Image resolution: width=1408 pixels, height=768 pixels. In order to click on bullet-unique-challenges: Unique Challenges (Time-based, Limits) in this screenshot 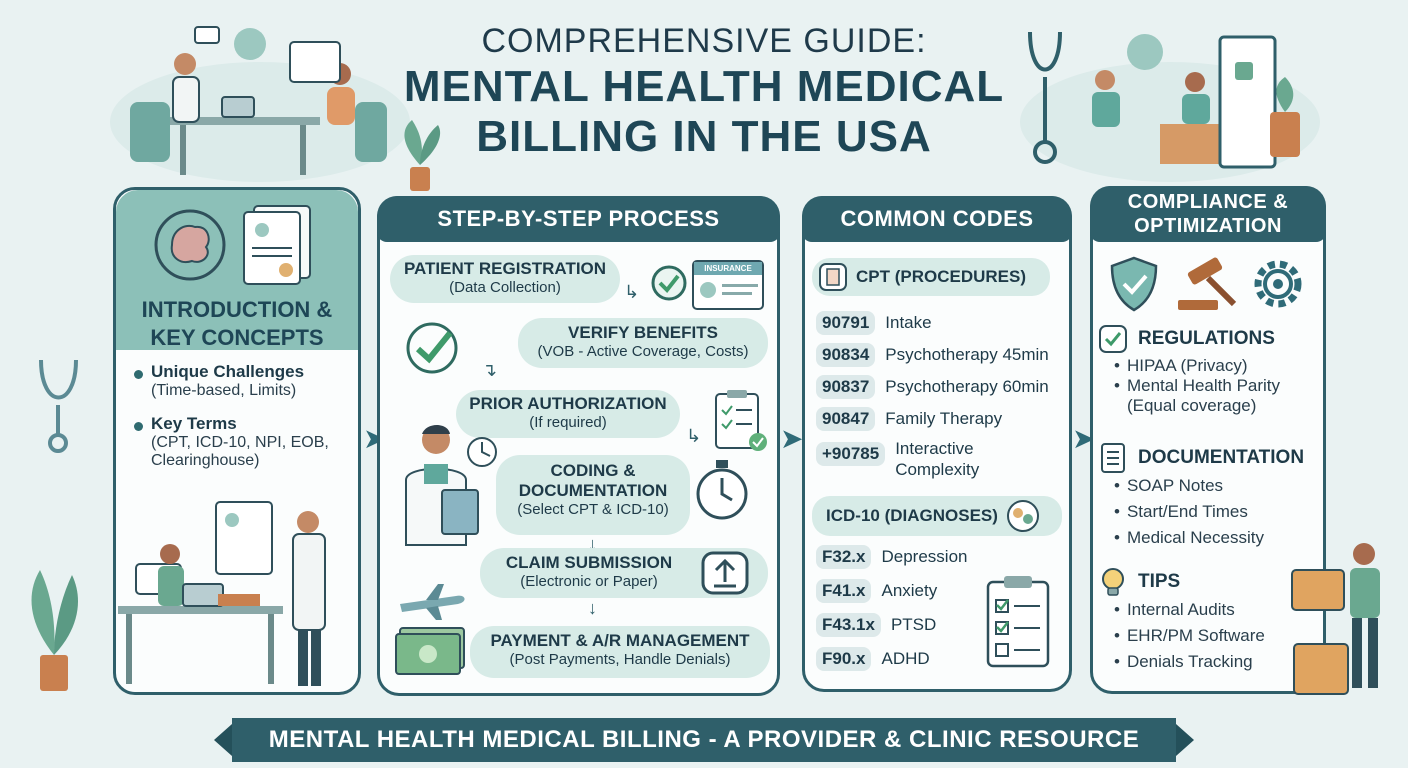, I will do `click(244, 381)`.